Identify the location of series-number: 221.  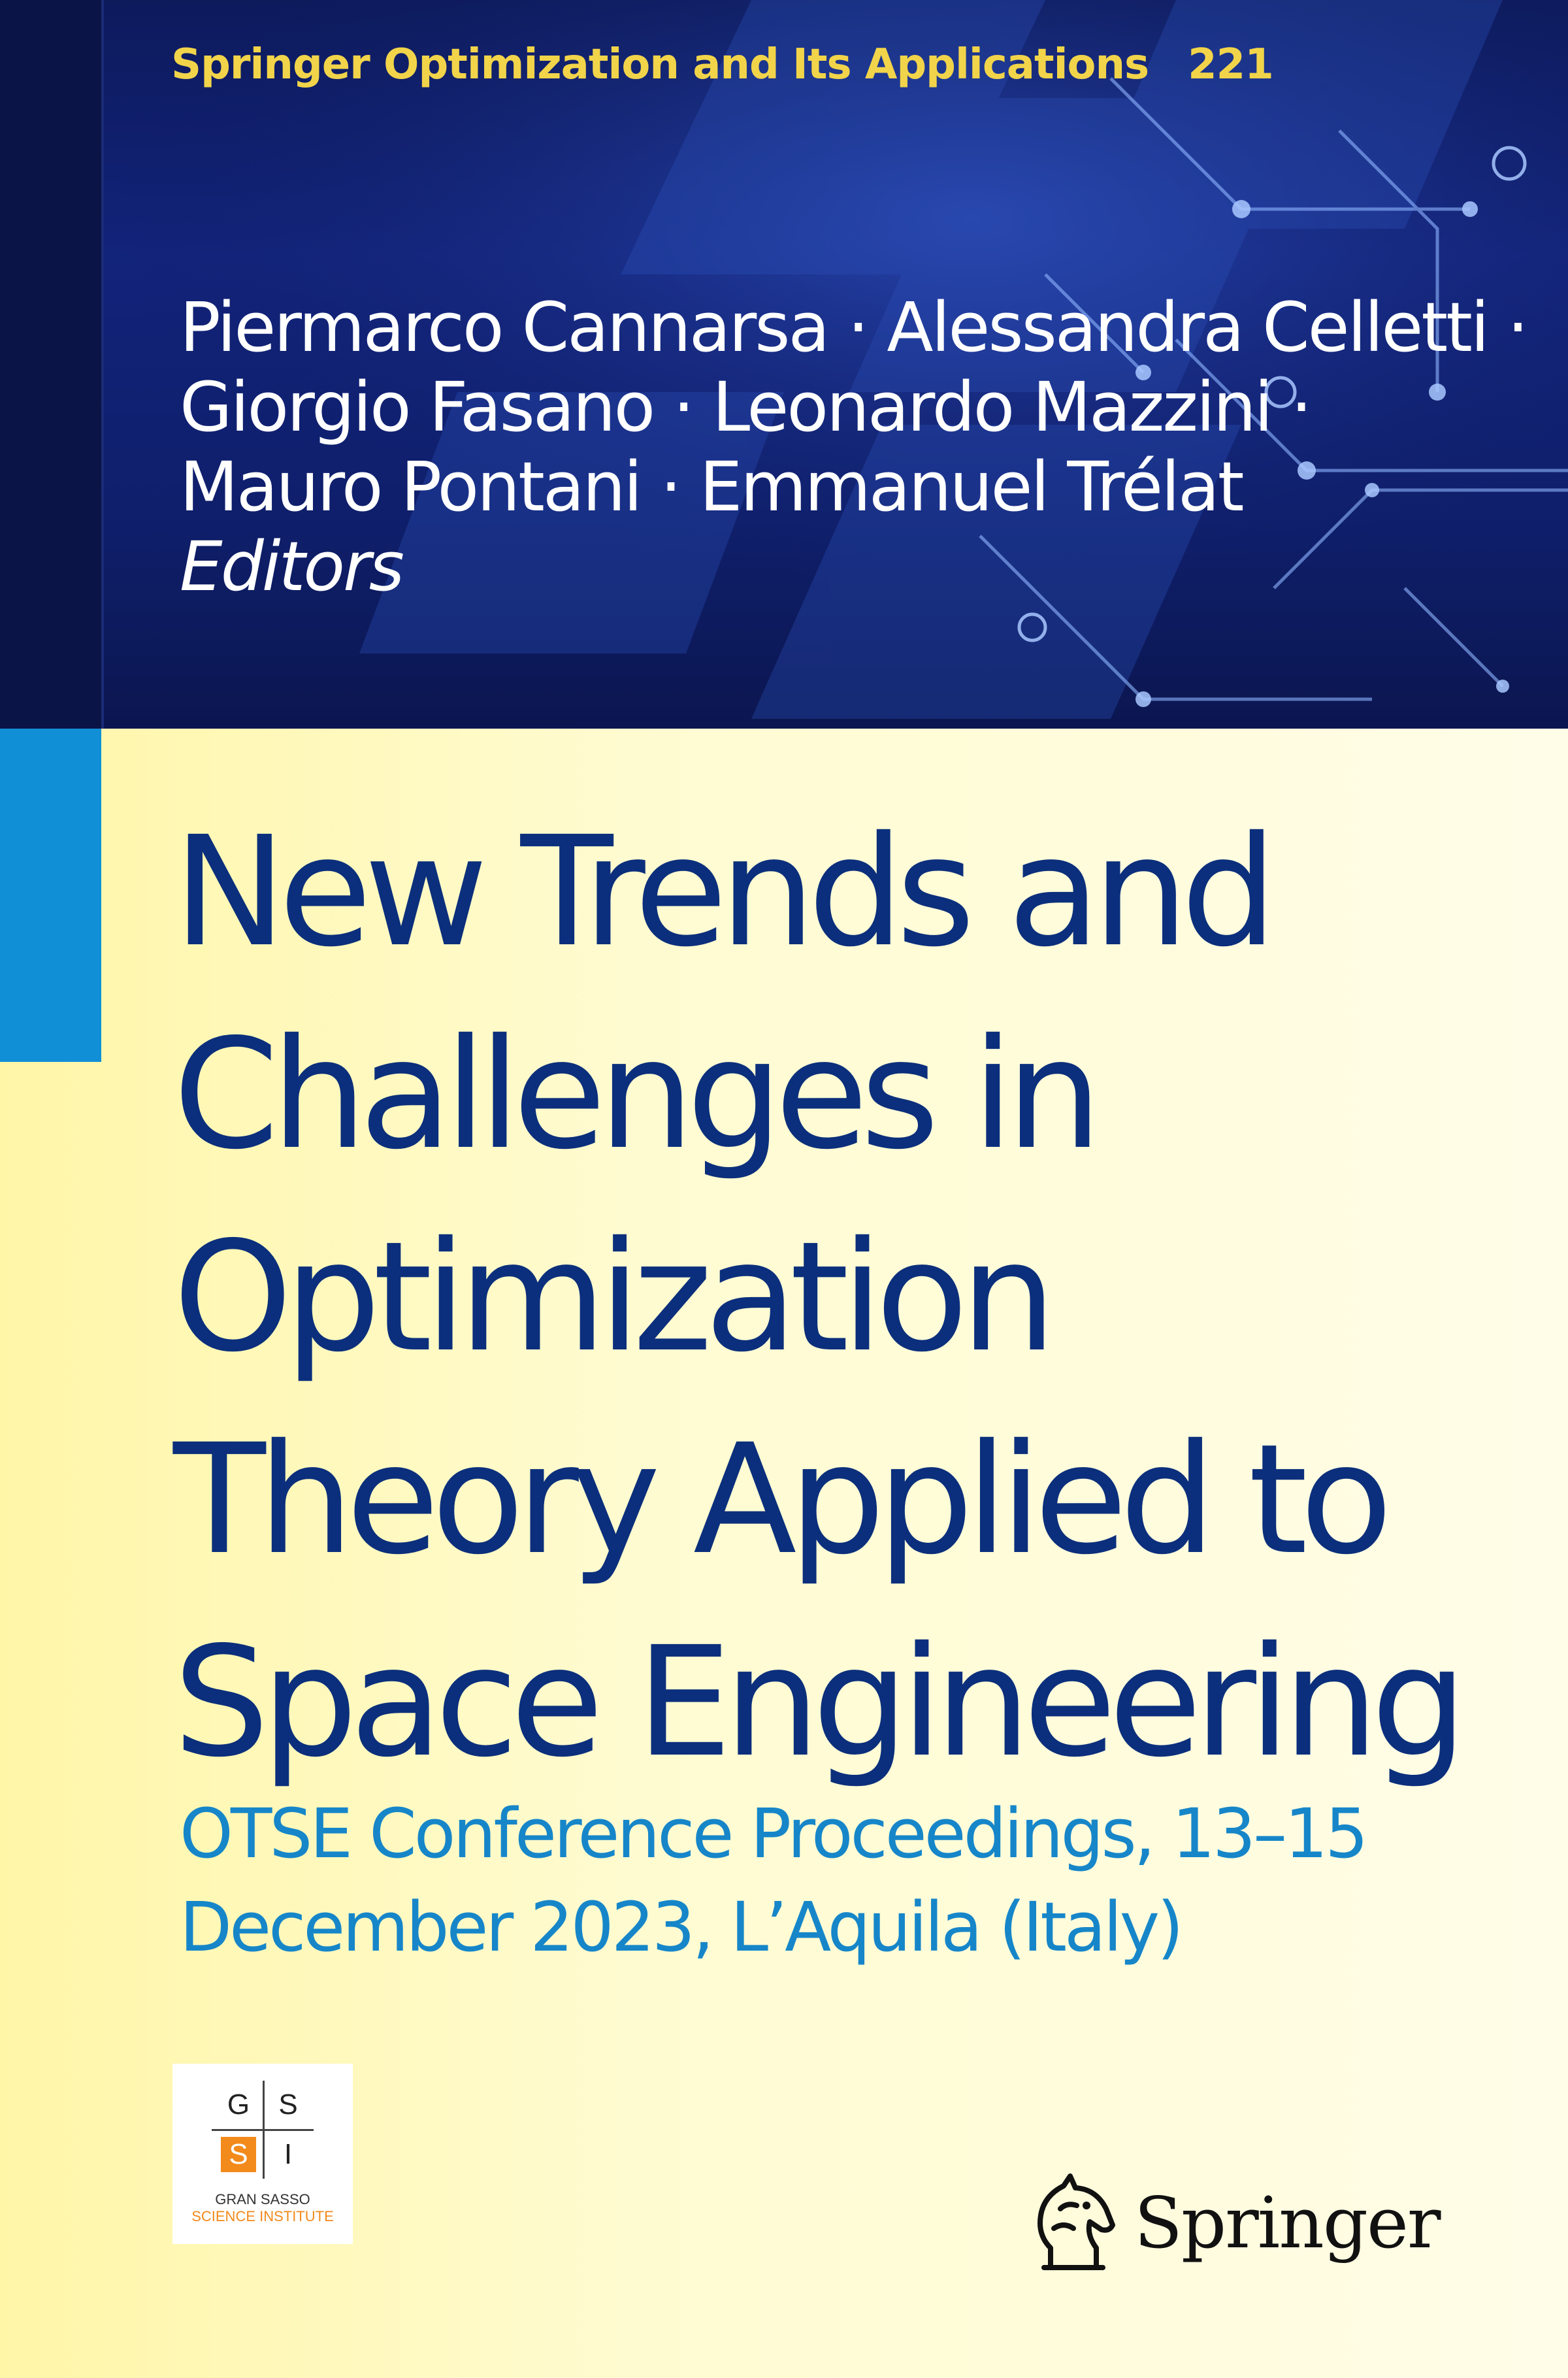
(1231, 65).